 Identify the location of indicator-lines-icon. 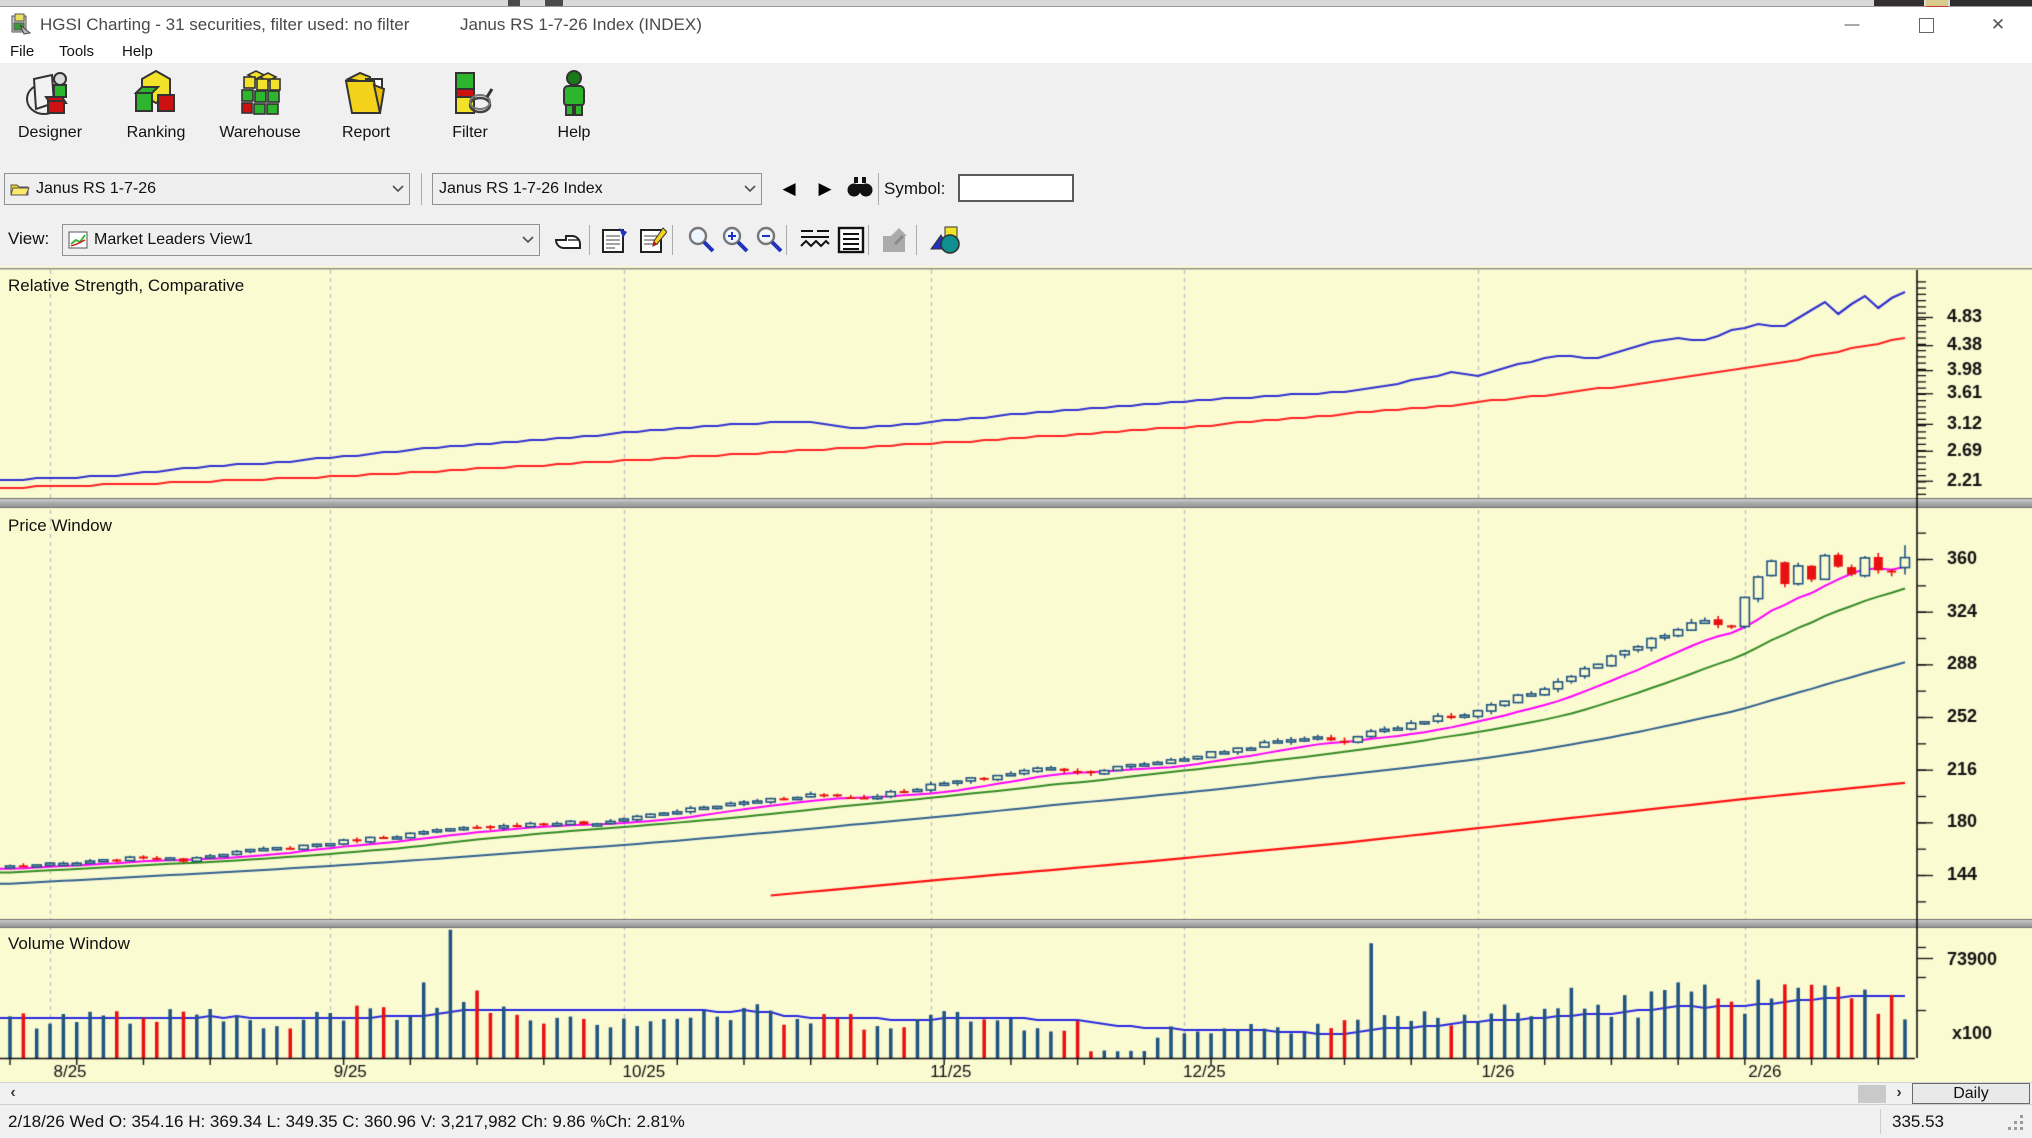
(815, 239).